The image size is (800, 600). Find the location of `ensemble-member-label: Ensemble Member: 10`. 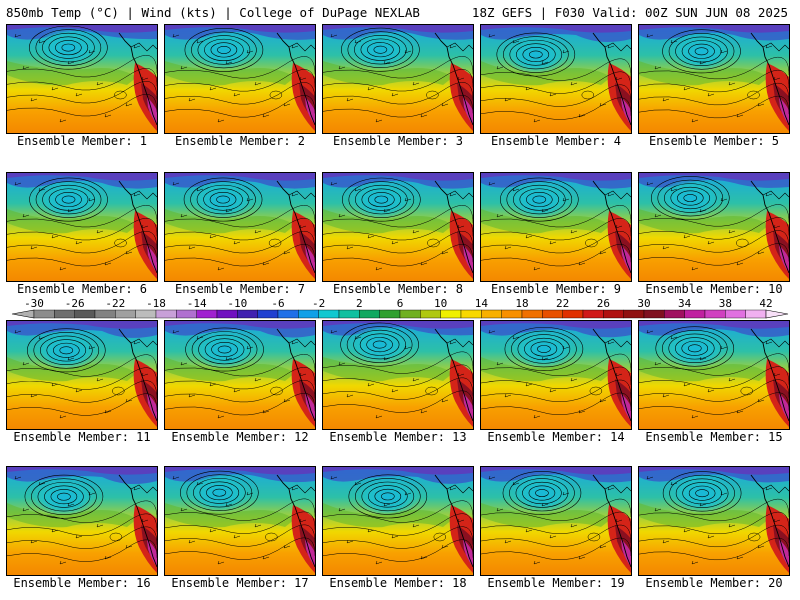

ensemble-member-label: Ensemble Member: 10 is located at coordinates (714, 289).